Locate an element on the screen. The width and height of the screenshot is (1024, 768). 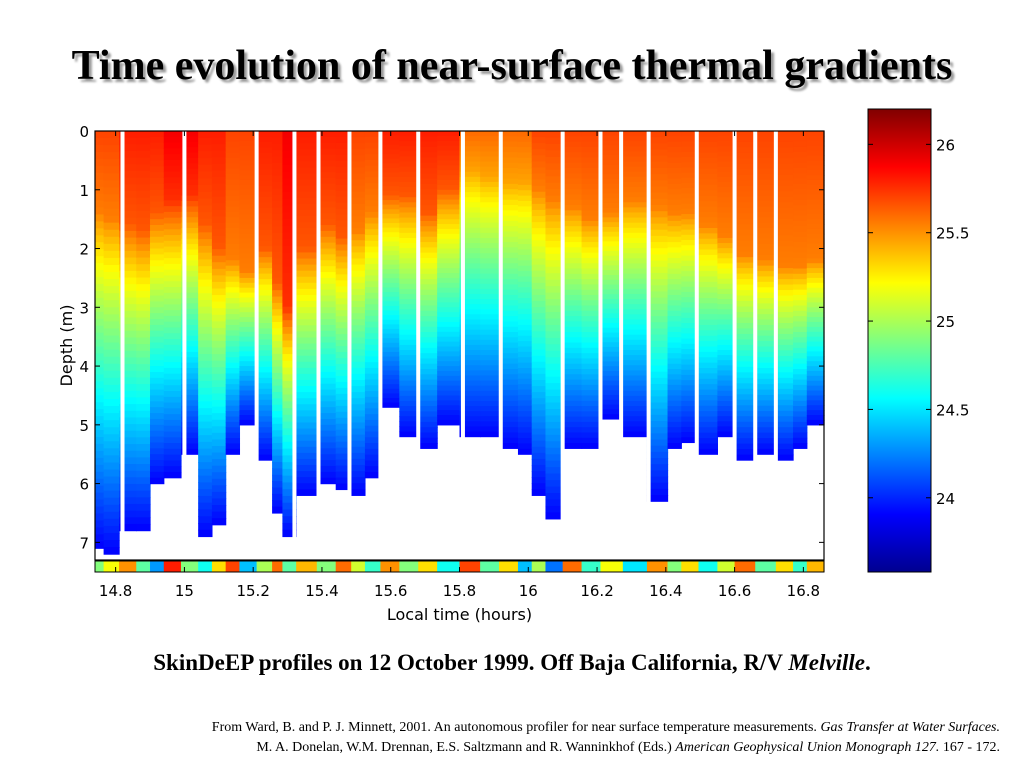
y-tick-label: 1 is located at coordinates (84, 191).